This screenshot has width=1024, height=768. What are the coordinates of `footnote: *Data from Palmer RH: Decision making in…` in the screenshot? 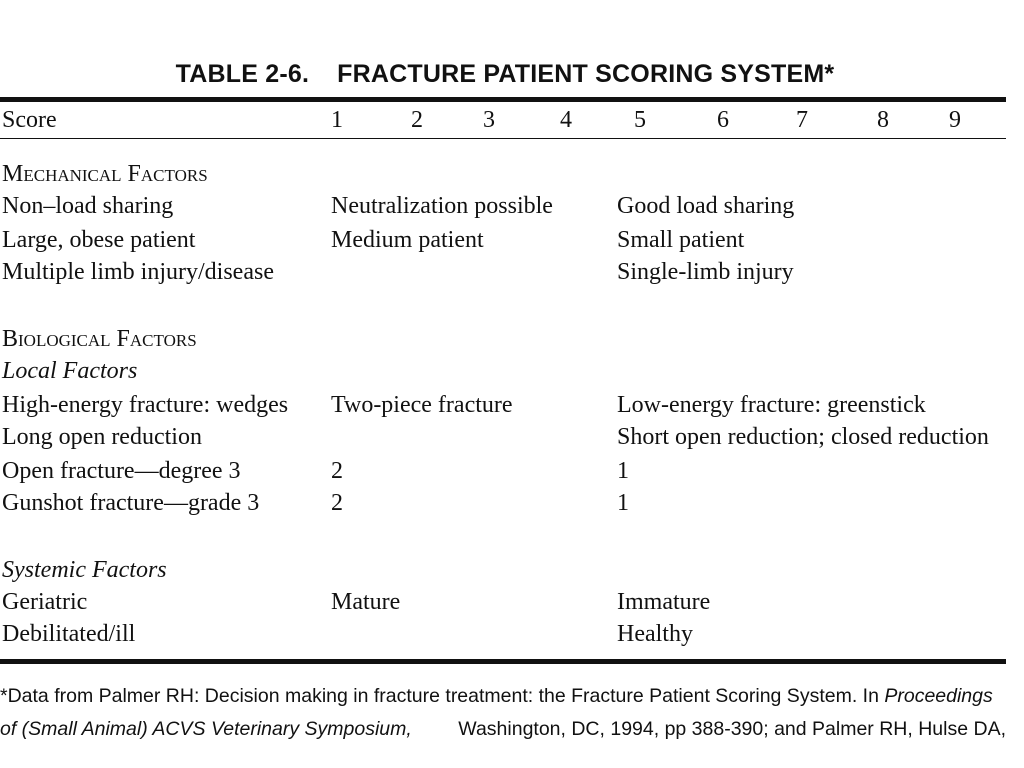 It's located at (504, 713).